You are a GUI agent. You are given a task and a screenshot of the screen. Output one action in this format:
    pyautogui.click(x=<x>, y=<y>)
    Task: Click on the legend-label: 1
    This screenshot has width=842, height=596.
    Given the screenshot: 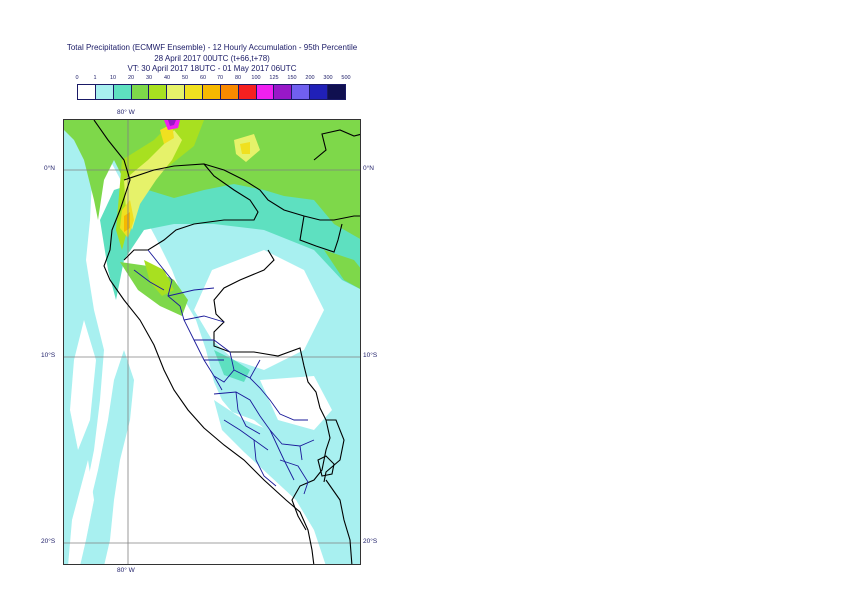 What is the action you would take?
    pyautogui.click(x=95, y=78)
    